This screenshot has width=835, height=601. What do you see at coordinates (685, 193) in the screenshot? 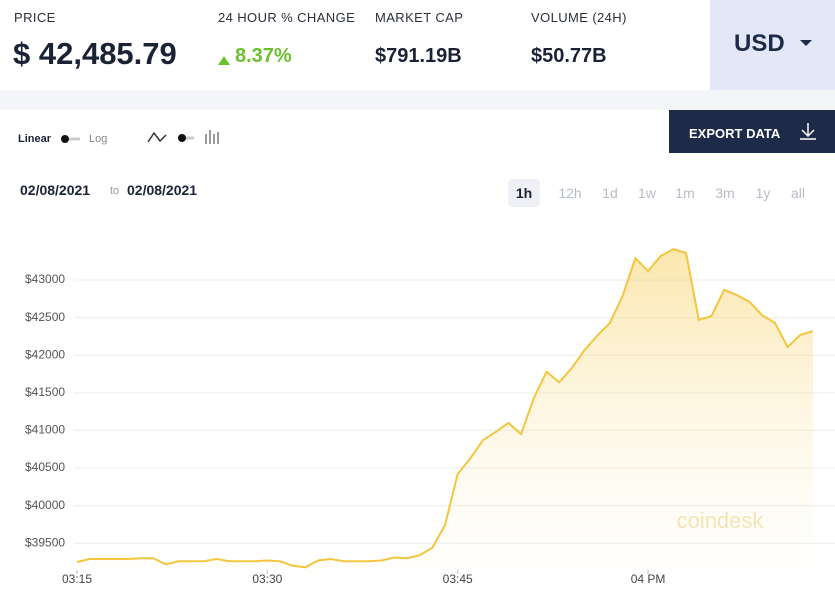
I see `range-button: 1m` at bounding box center [685, 193].